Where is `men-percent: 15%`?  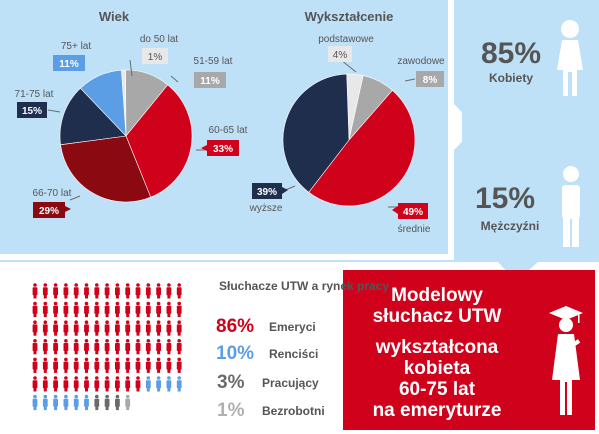
men-percent: 15% is located at coordinates (505, 198).